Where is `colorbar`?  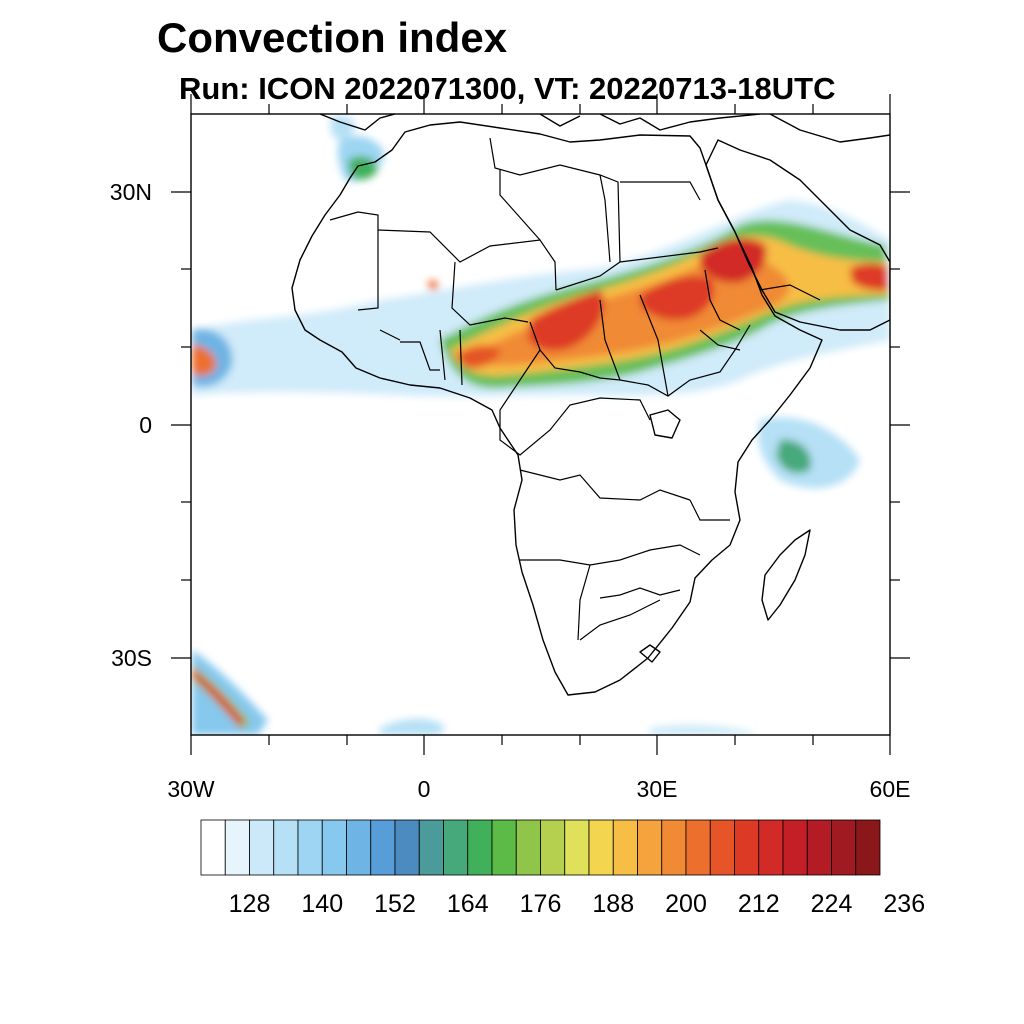 colorbar is located at coordinates (540, 847).